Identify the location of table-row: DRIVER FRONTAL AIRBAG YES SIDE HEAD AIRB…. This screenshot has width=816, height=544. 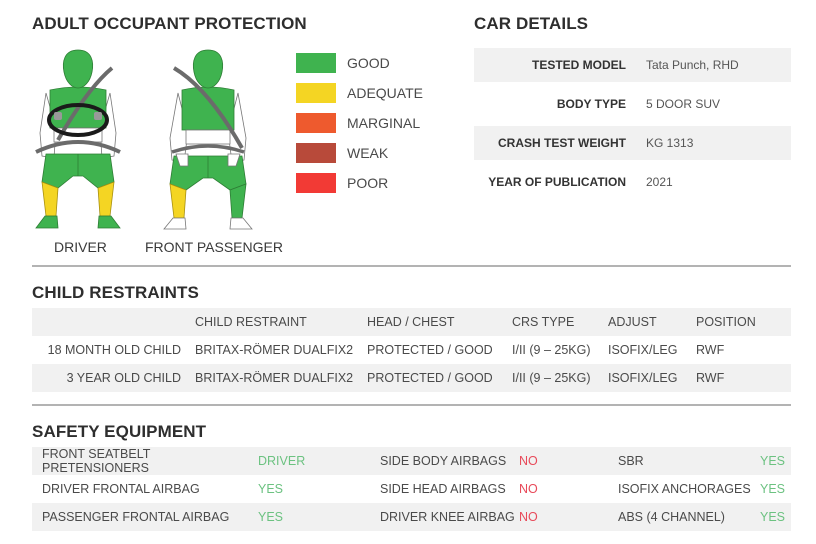
(411, 489).